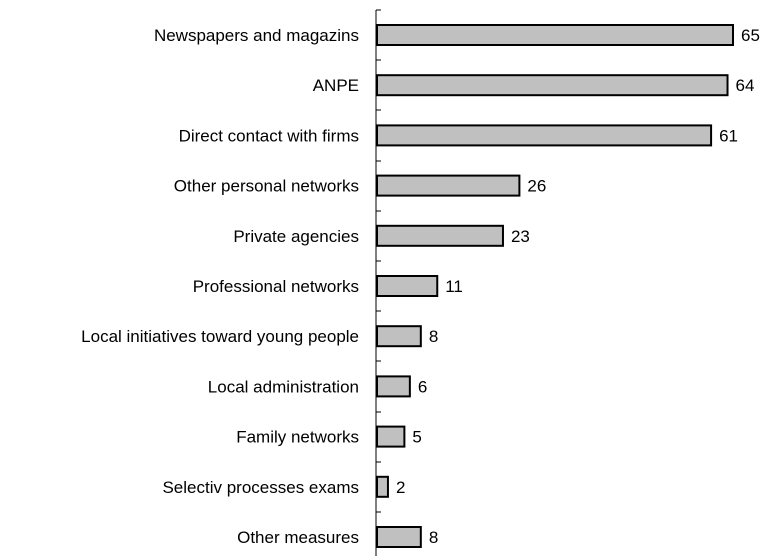 This screenshot has width=765, height=558. What do you see at coordinates (536, 186) in the screenshot?
I see `value-label: 26` at bounding box center [536, 186].